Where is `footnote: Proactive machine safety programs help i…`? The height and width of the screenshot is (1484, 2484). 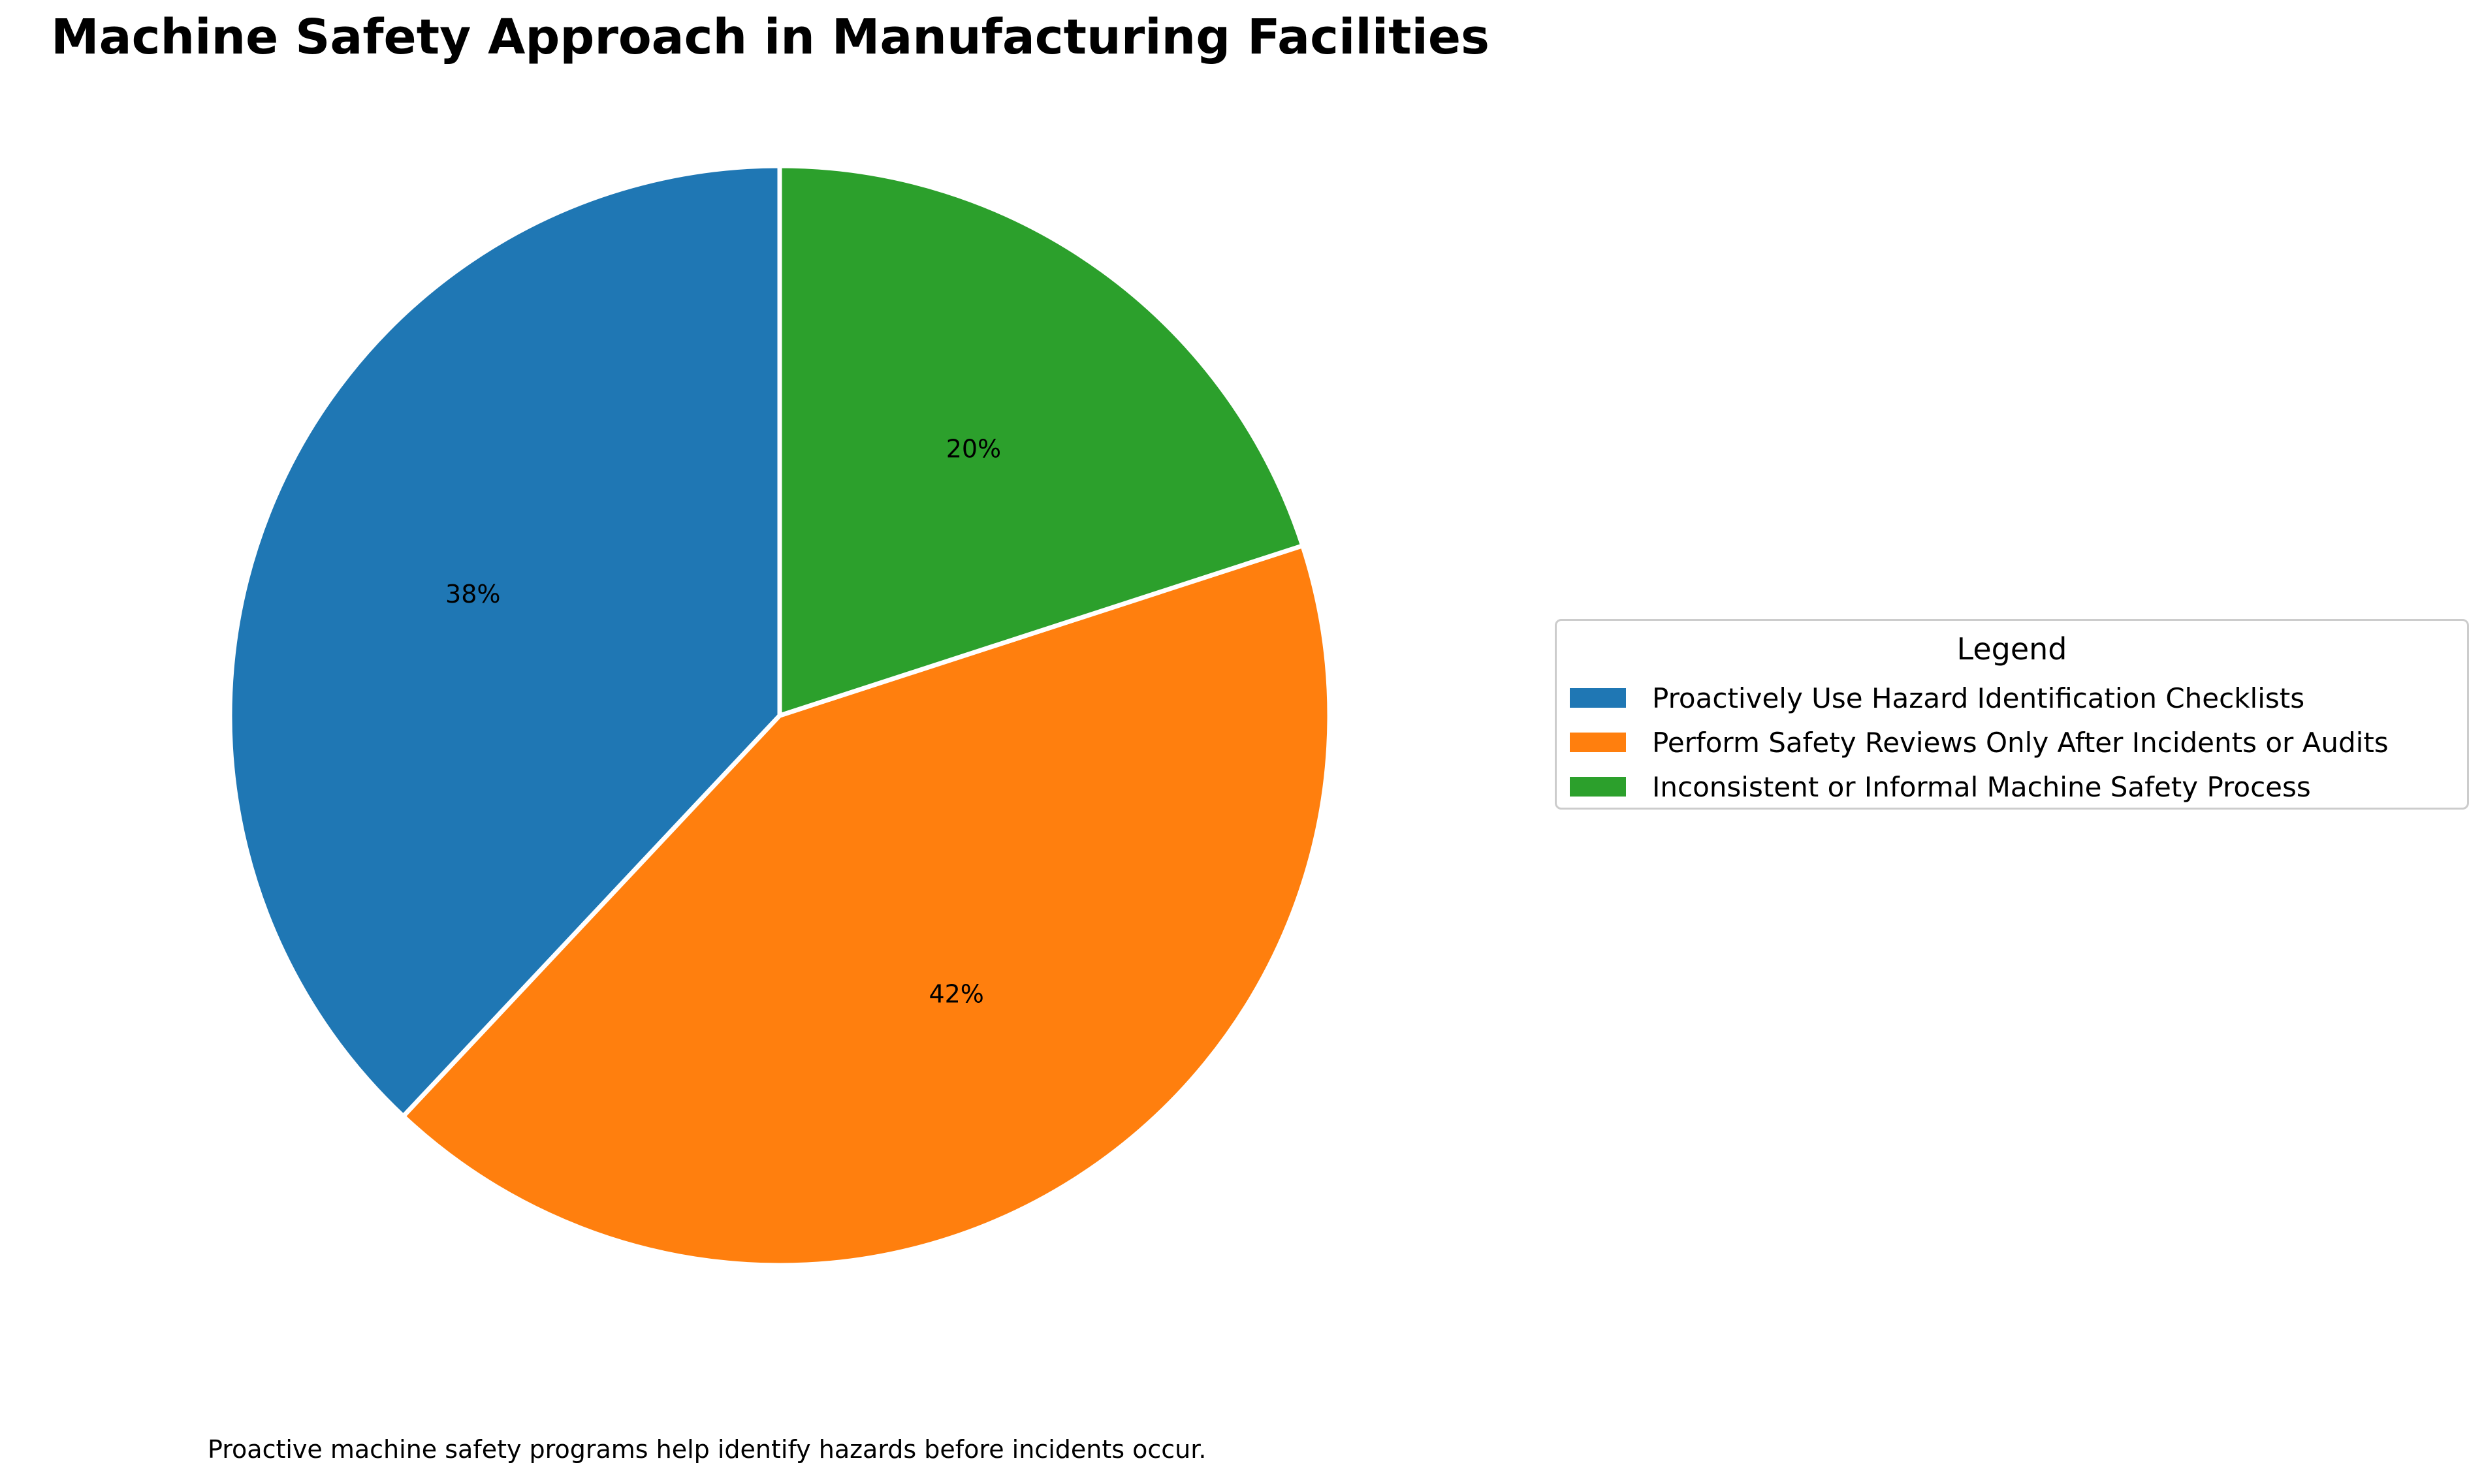 footnote: Proactive machine safety programs help i… is located at coordinates (707, 1450).